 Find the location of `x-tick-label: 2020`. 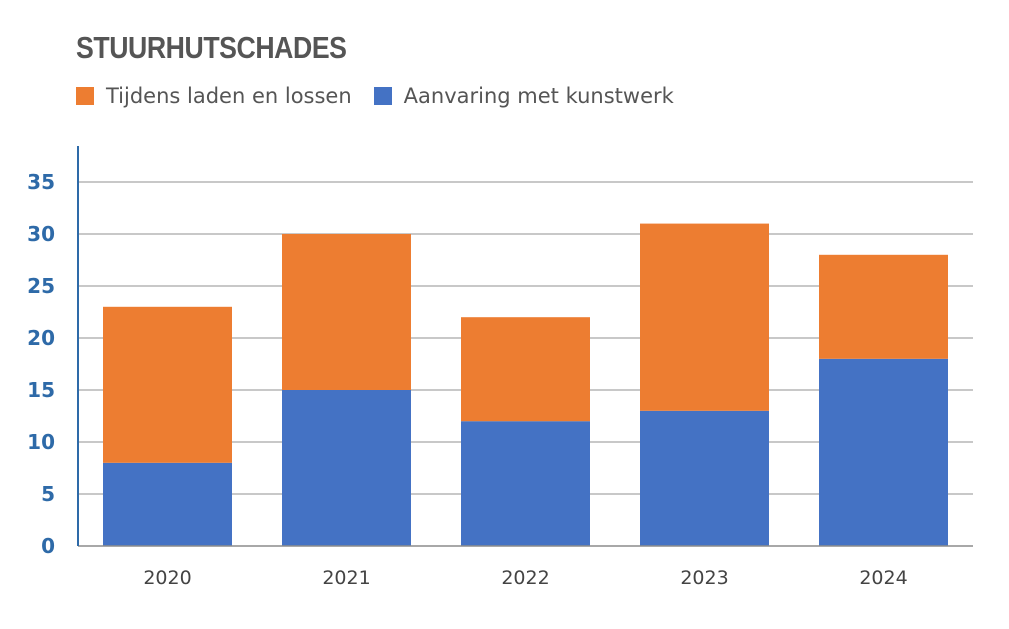

x-tick-label: 2020 is located at coordinates (167, 578).